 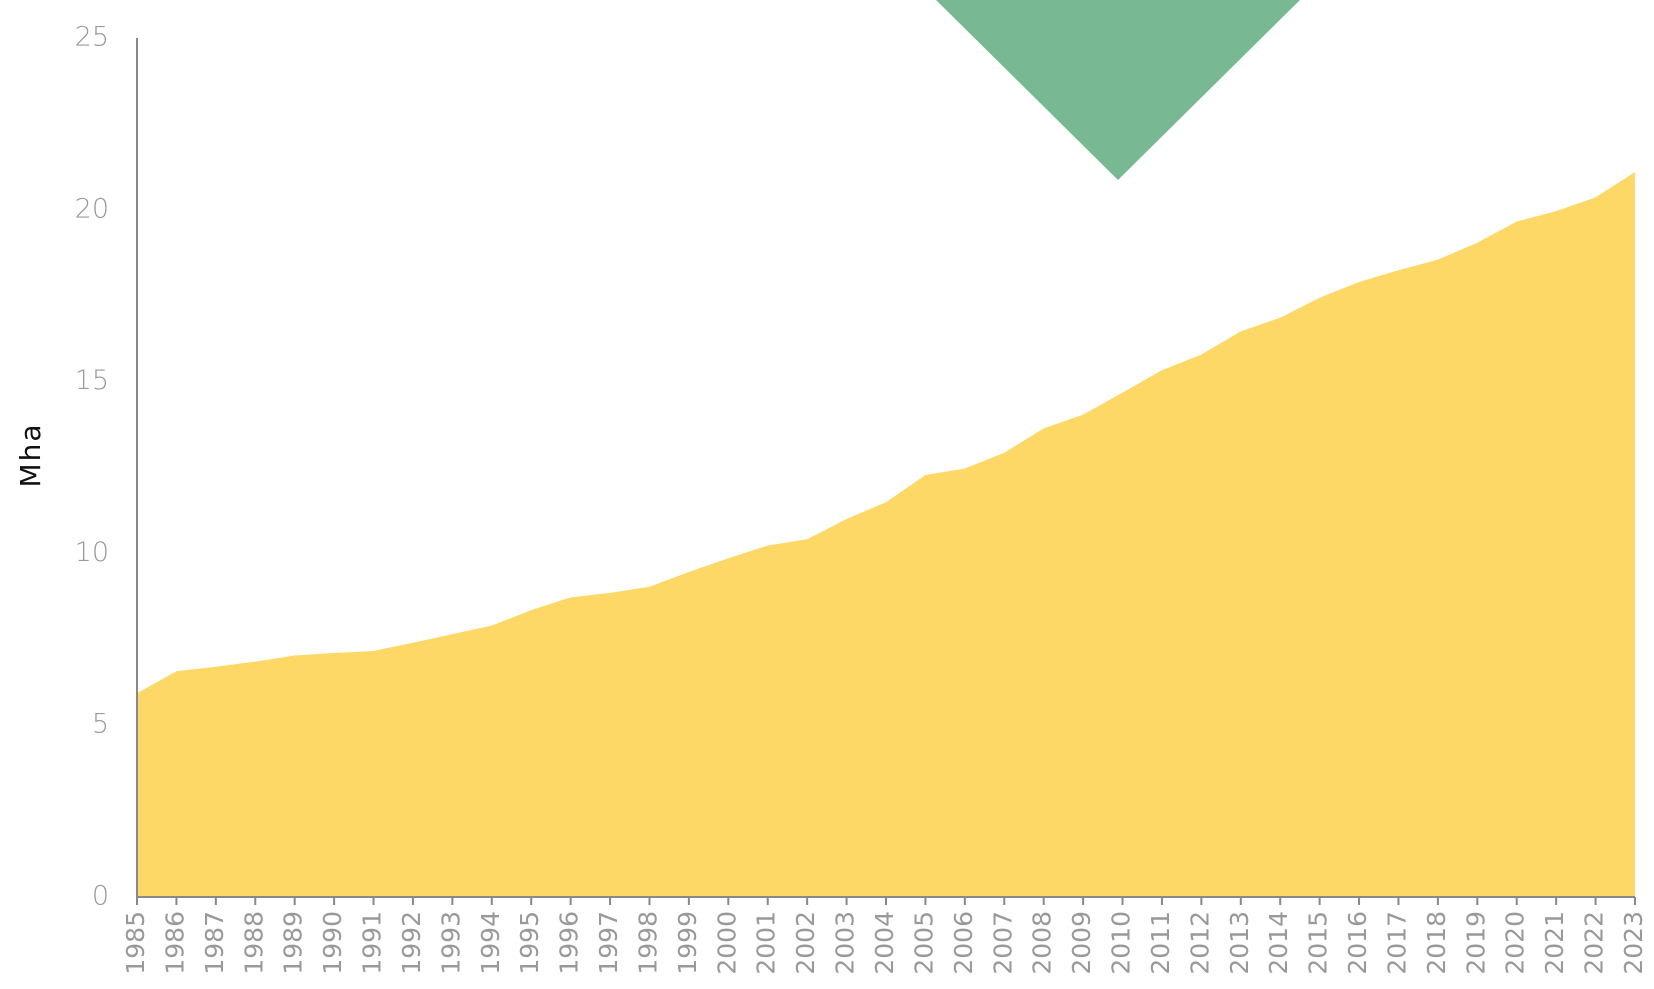 I want to click on y-tick-label: 20, so click(x=92, y=208).